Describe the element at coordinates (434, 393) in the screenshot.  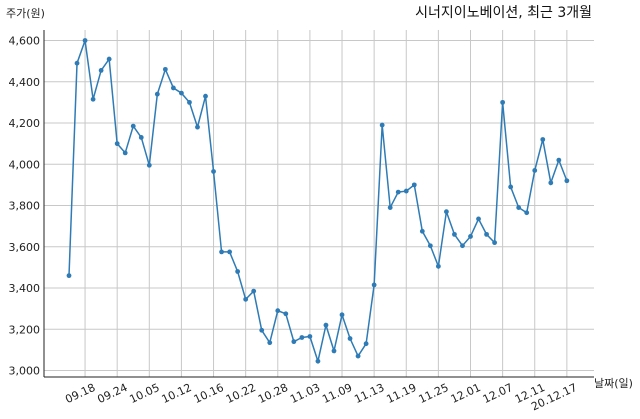
I see `x-tick-label: 11.25` at that location.